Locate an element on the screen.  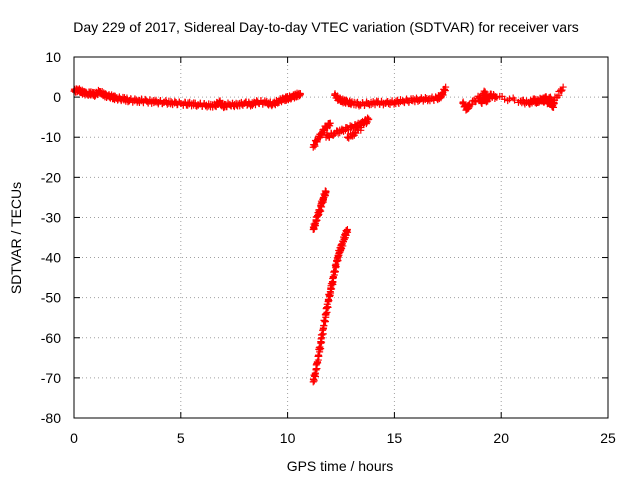
x-tick-labels: 0 5 10 15 20 25 is located at coordinates (343, 438).